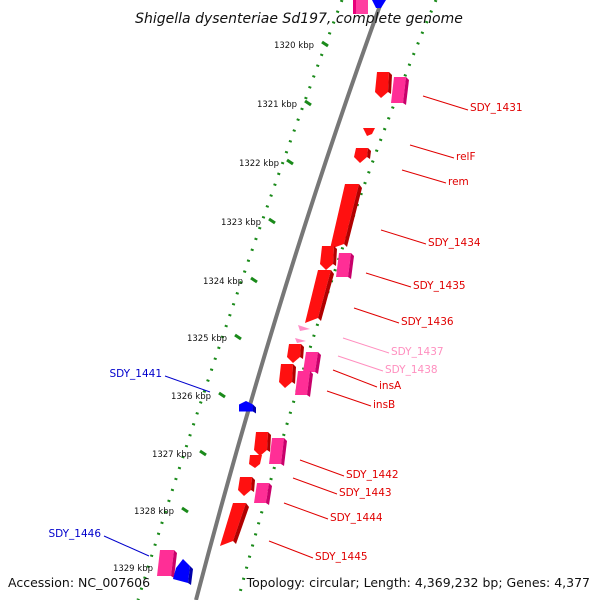  What do you see at coordinates (133, 569) in the screenshot?
I see `kbp-tick-label: 1329 kbp` at bounding box center [133, 569].